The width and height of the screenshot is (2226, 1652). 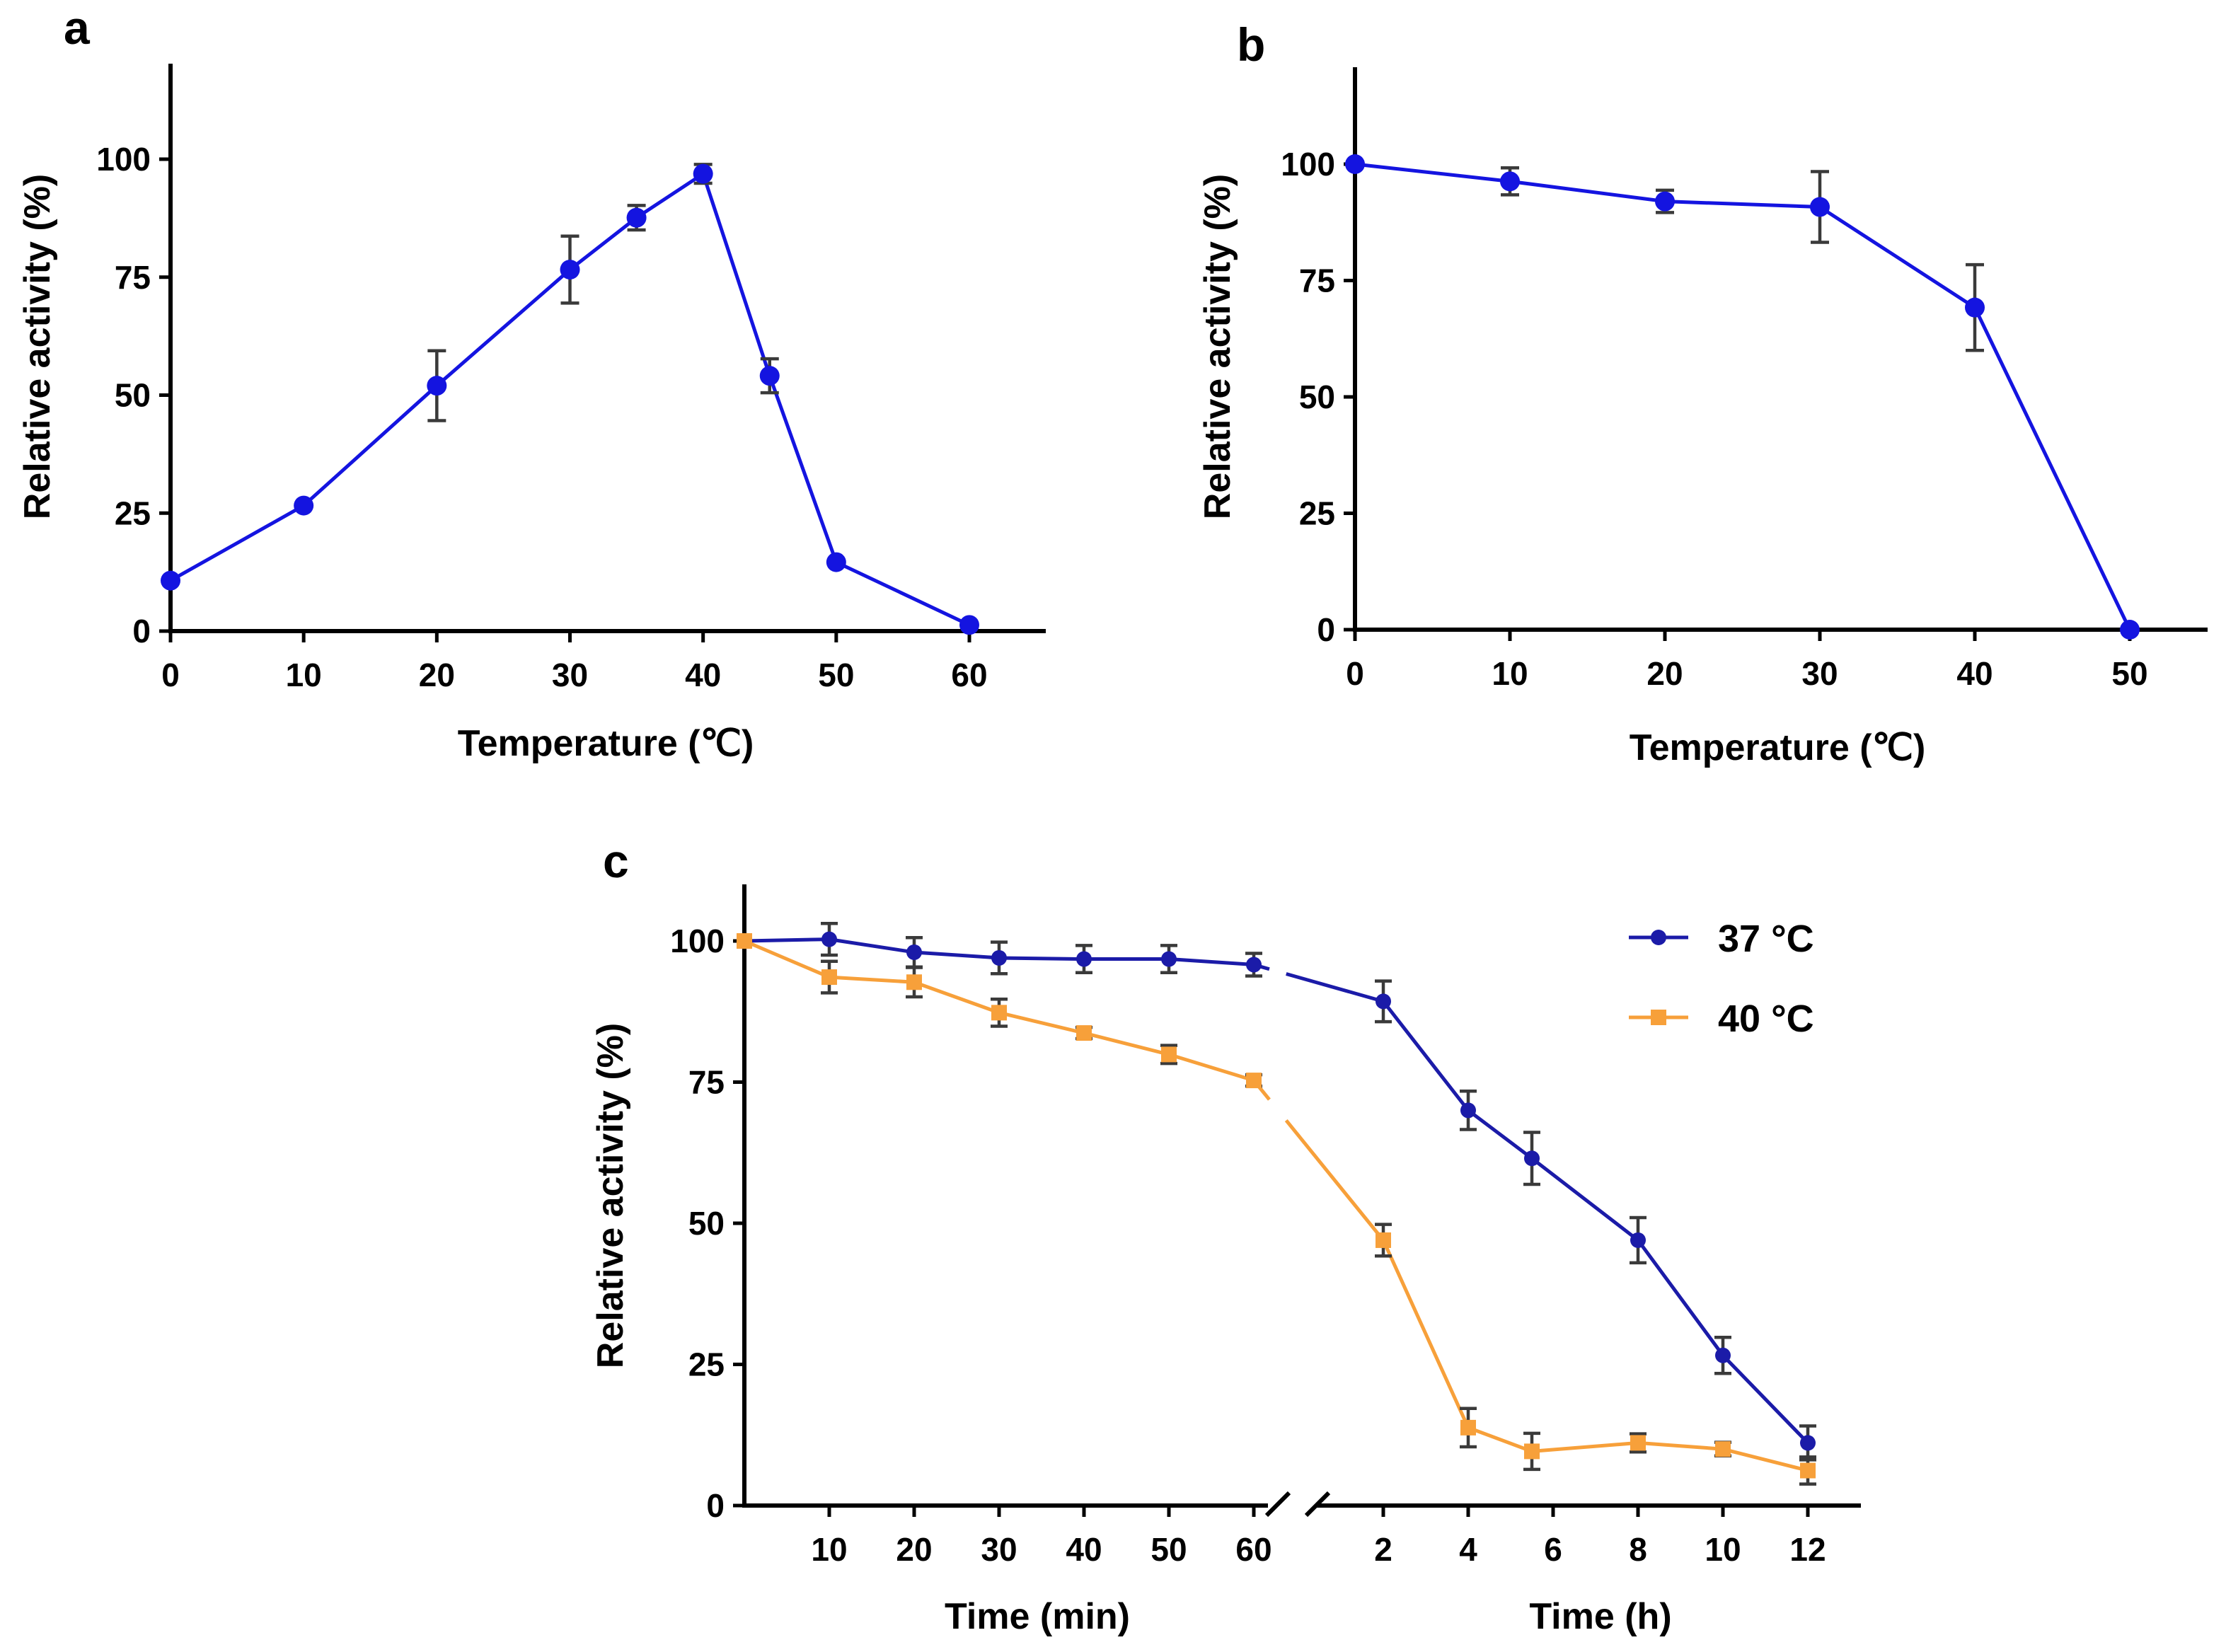 I want to click on panel-b-label: b, so click(x=1251, y=44).